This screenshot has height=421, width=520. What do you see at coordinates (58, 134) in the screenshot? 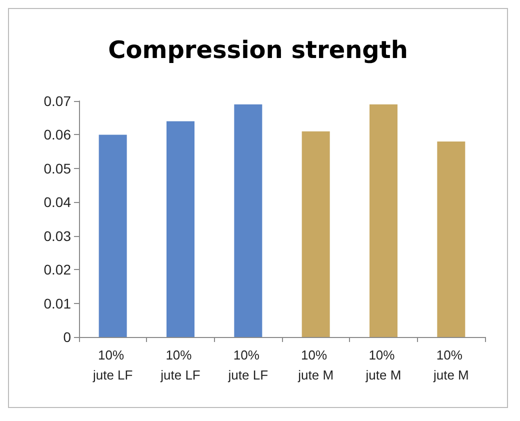
I see `y-tick-label: 0.06` at bounding box center [58, 134].